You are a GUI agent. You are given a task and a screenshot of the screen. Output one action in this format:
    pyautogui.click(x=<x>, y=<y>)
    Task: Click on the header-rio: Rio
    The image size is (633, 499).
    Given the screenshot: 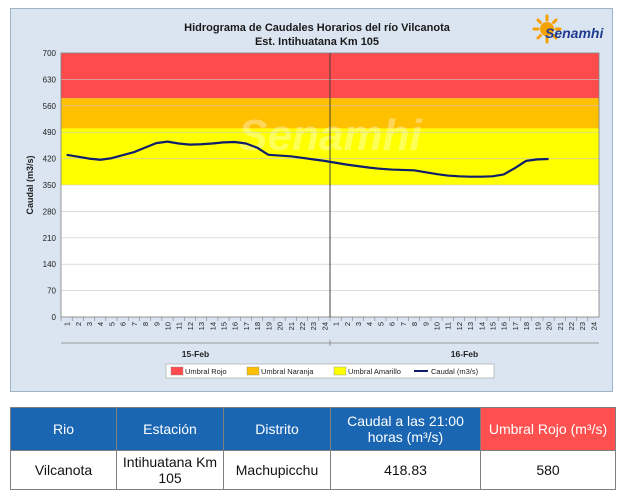 What is the action you would take?
    pyautogui.click(x=63, y=429)
    